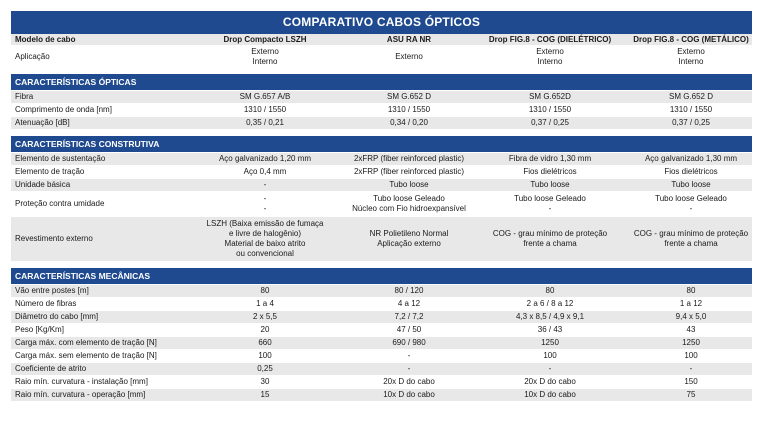 Image resolution: width=761 pixels, height=435 pixels. Describe the element at coordinates (96, 204) in the screenshot. I see `row-label: Proteção contra umidade` at that location.